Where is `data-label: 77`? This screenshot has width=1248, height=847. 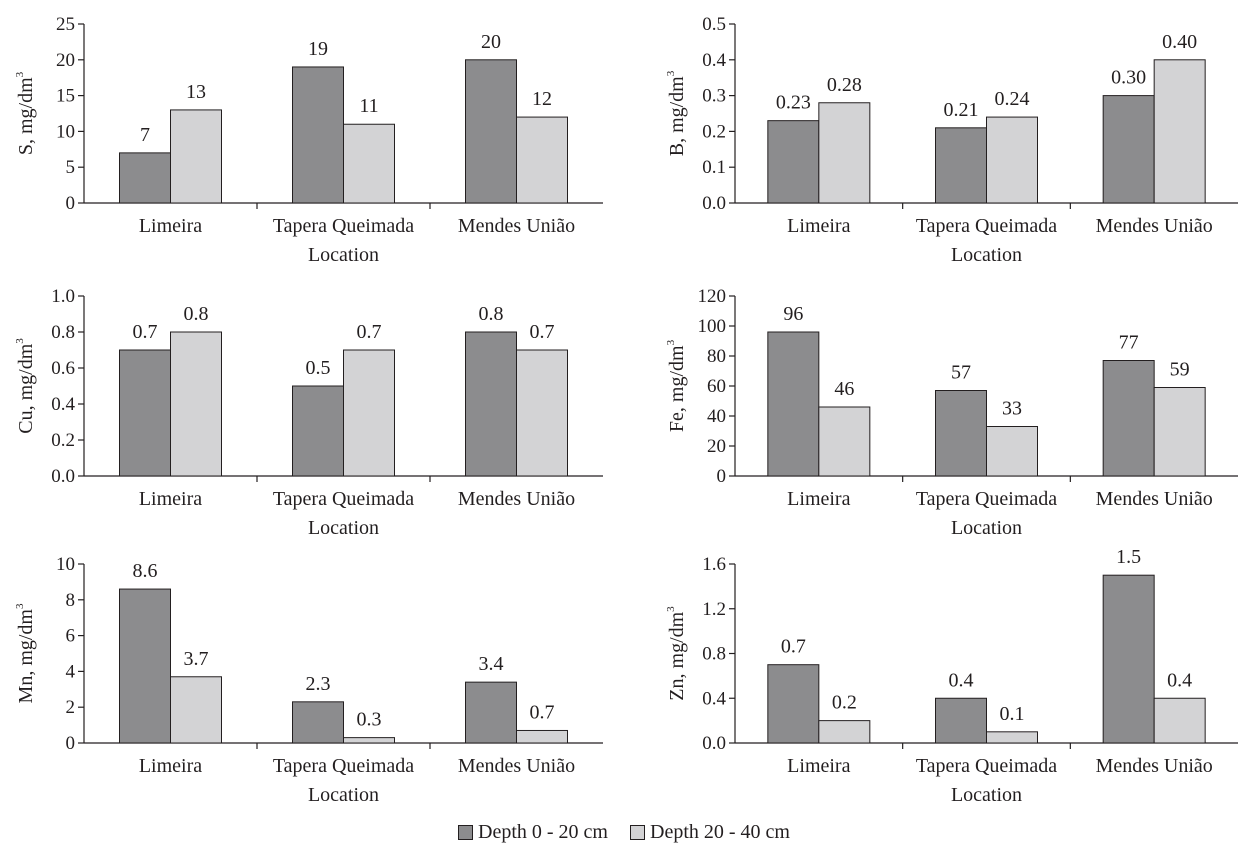
data-label: 77 is located at coordinates (1129, 343).